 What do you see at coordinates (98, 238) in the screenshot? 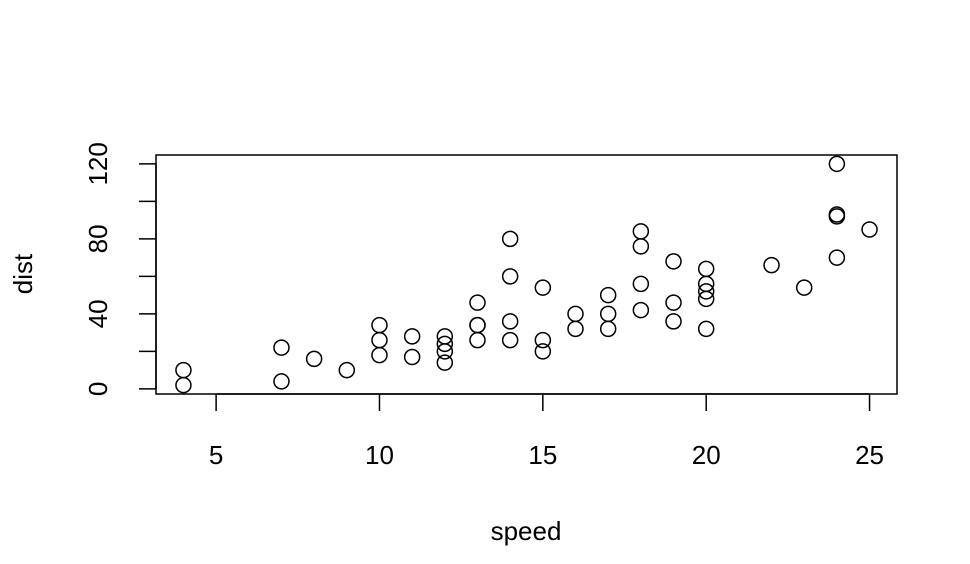
I see `y-tick-label: 80` at bounding box center [98, 238].